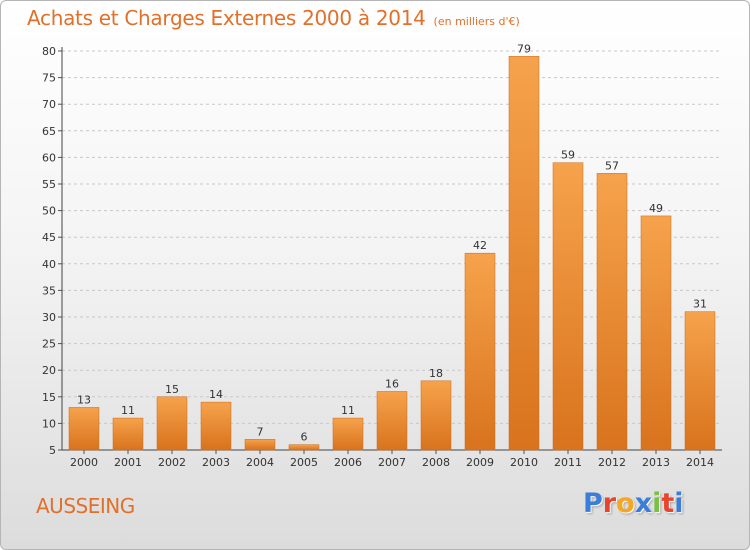 This screenshot has height=550, width=750. I want to click on y-tick-label: 65, so click(49, 131).